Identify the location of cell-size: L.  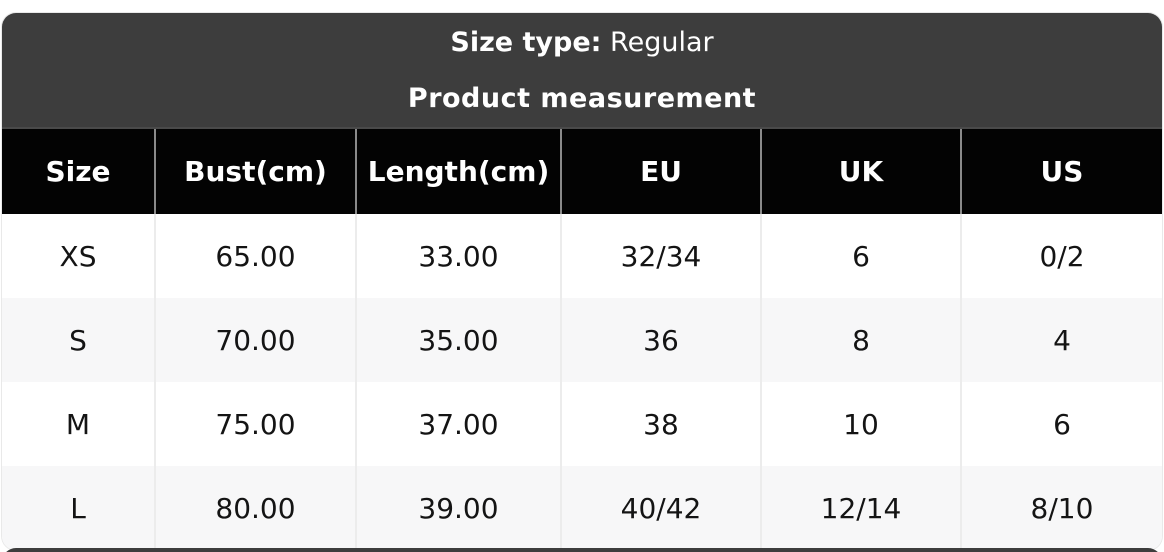
(79, 508).